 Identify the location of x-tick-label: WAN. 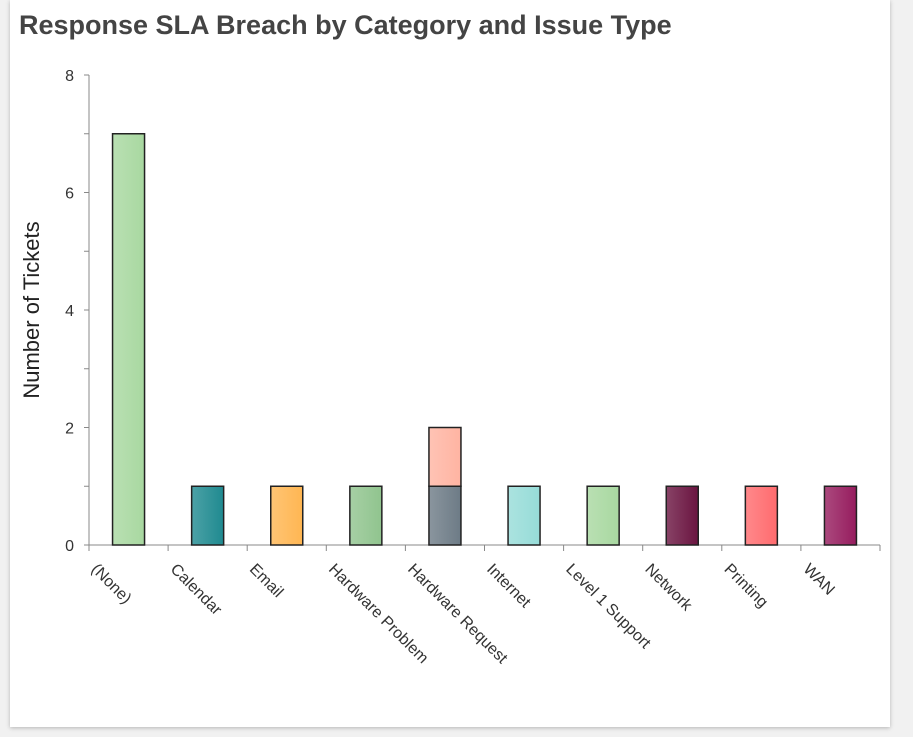
(819, 580).